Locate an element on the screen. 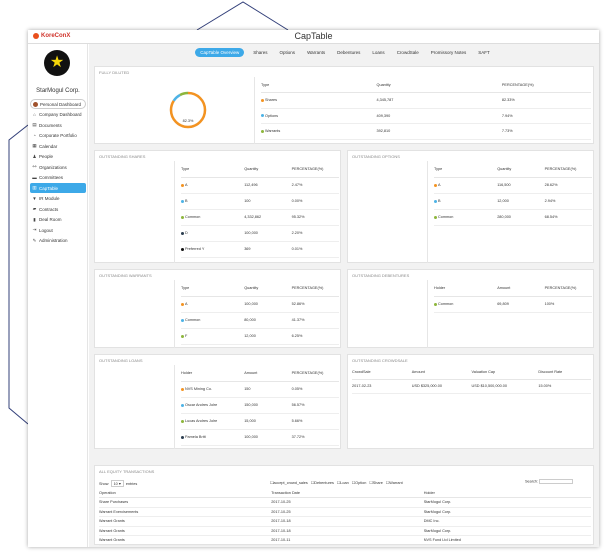 This screenshot has height=555, width=606. table-cell: 100% is located at coordinates (568, 304).